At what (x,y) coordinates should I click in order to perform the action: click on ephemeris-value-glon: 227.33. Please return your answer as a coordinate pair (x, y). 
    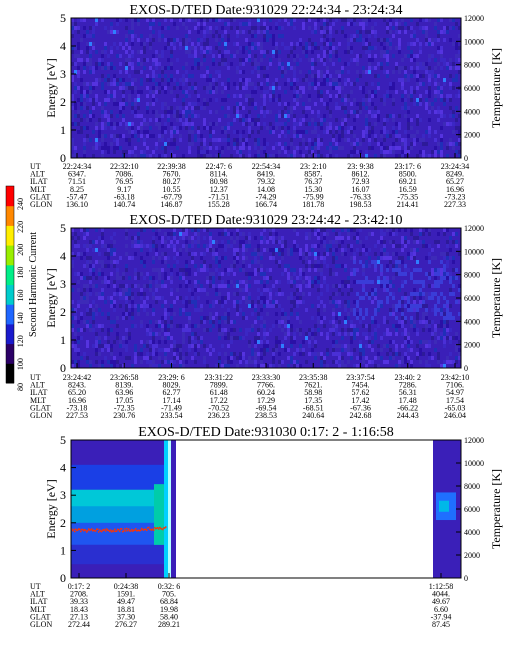
    Looking at the image, I should click on (455, 204).